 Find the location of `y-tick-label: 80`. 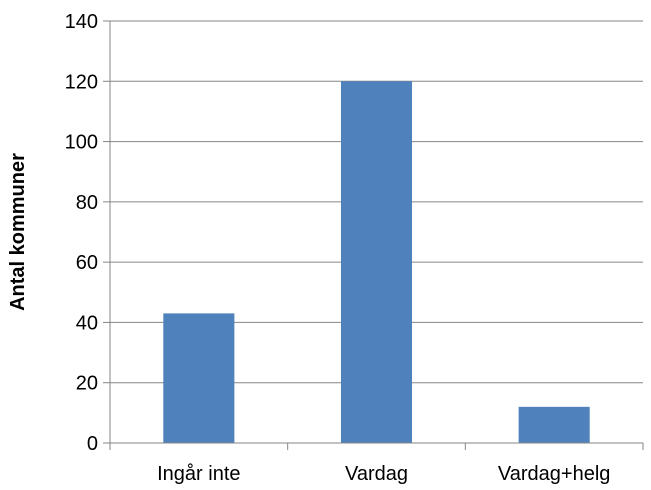

y-tick-label: 80 is located at coordinates (87, 203).